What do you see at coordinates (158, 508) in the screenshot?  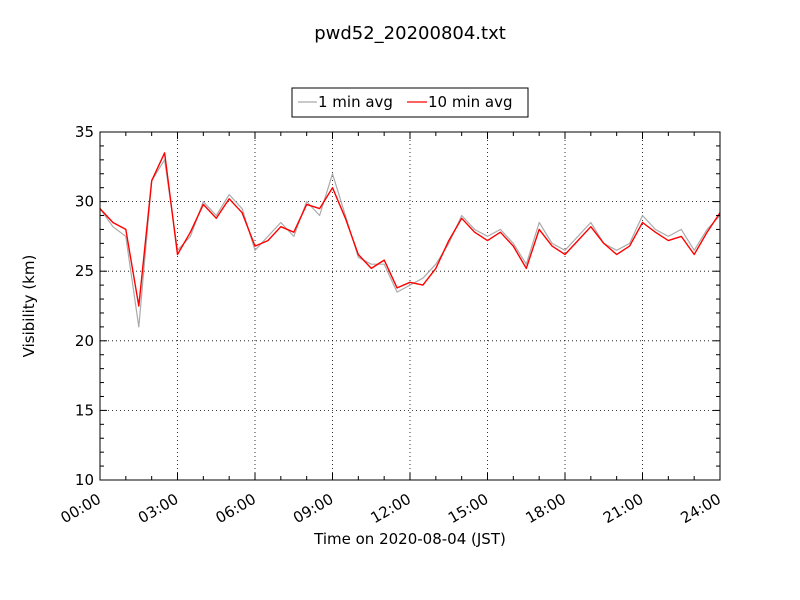 I see `x-tick-label: 03:00` at bounding box center [158, 508].